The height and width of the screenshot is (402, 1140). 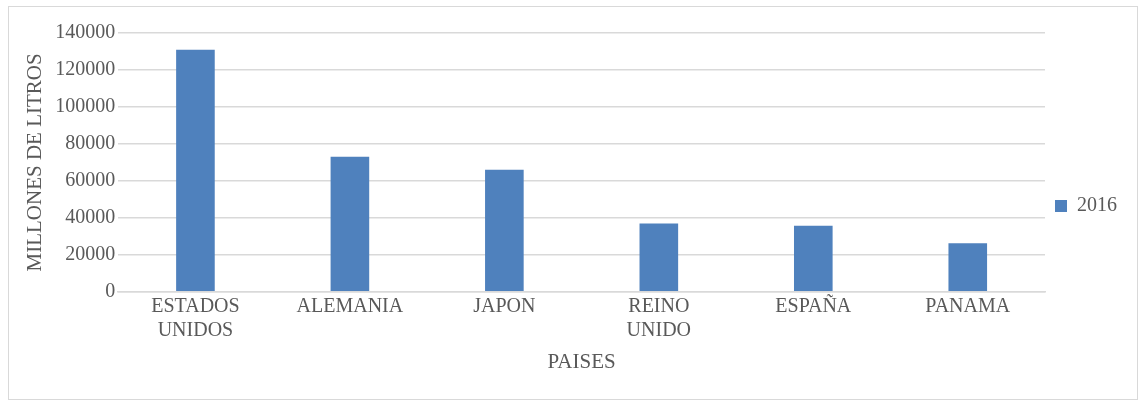 What do you see at coordinates (110, 290) in the screenshot?
I see `y-tick-label: 0` at bounding box center [110, 290].